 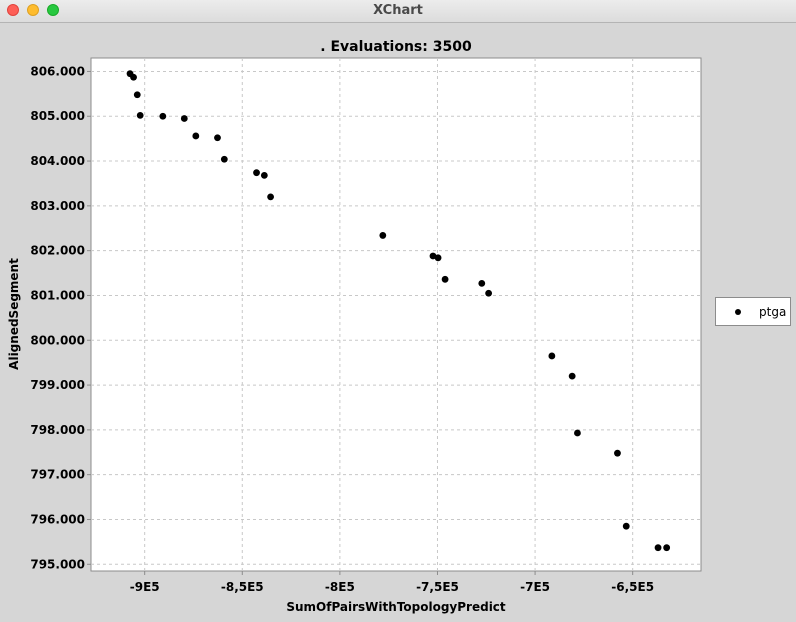 I want to click on x-tick-label: -7E5, so click(x=535, y=587).